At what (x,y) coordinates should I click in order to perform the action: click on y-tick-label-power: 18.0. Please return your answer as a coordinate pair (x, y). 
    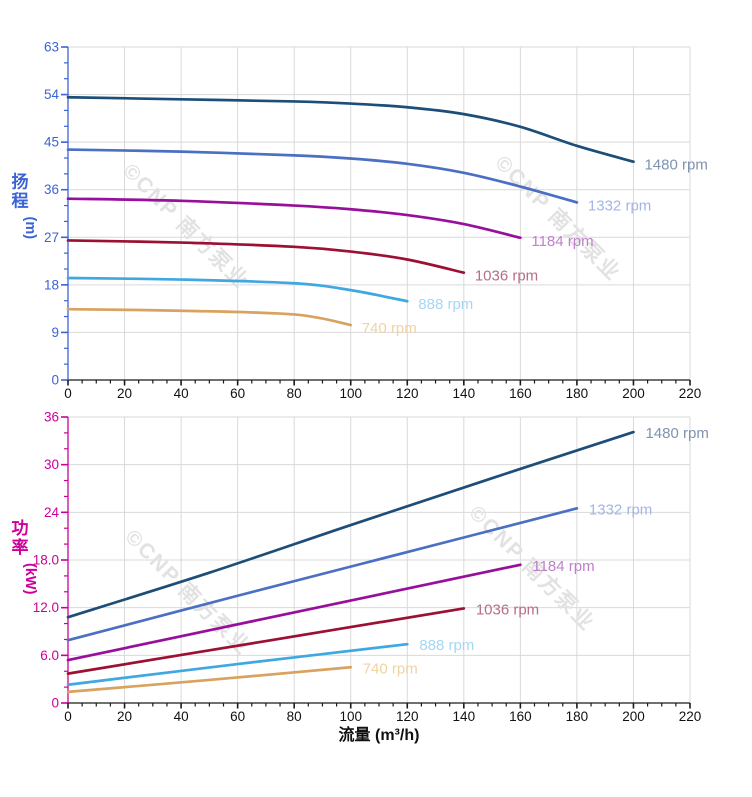
    Looking at the image, I should click on (46, 560).